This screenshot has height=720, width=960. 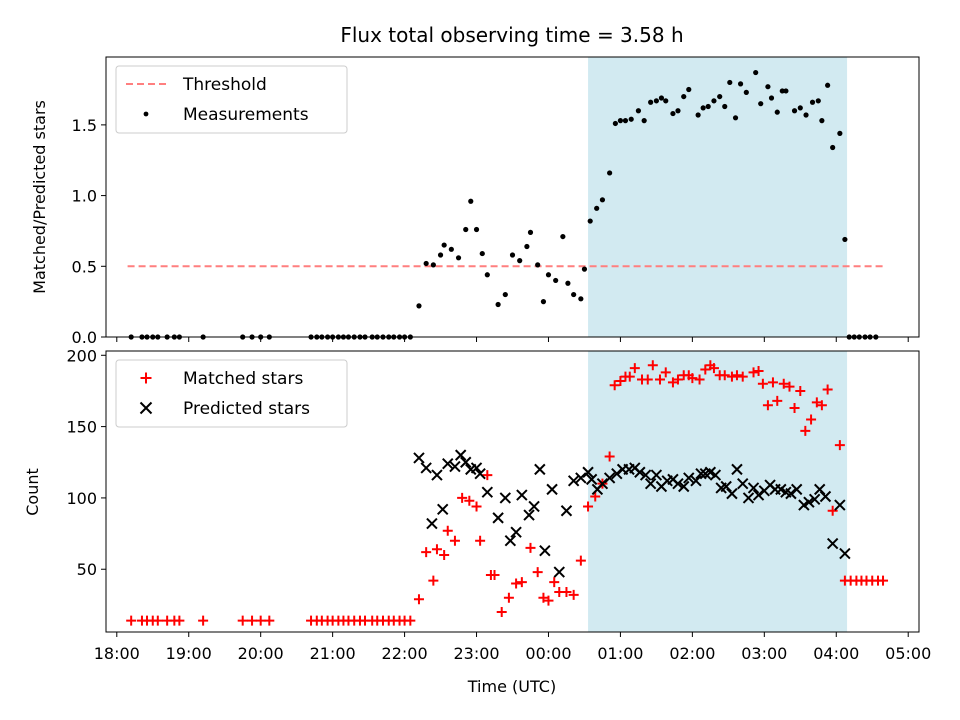 I want to click on x-tick-label: 20:00, so click(x=261, y=653).